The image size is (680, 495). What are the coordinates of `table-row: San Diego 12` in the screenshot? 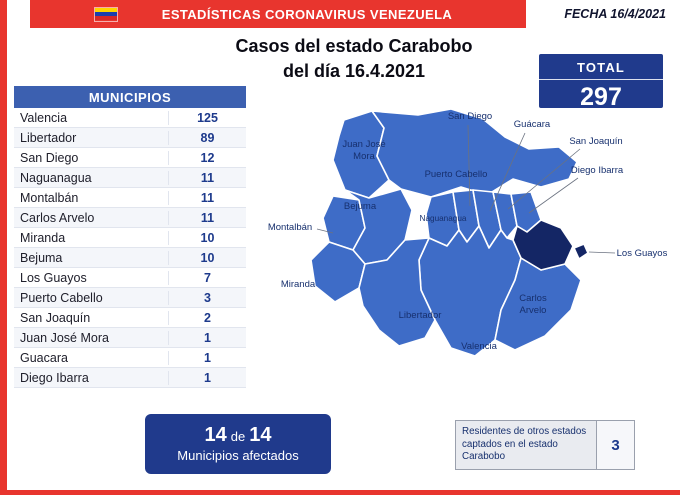 It's located at (130, 158).